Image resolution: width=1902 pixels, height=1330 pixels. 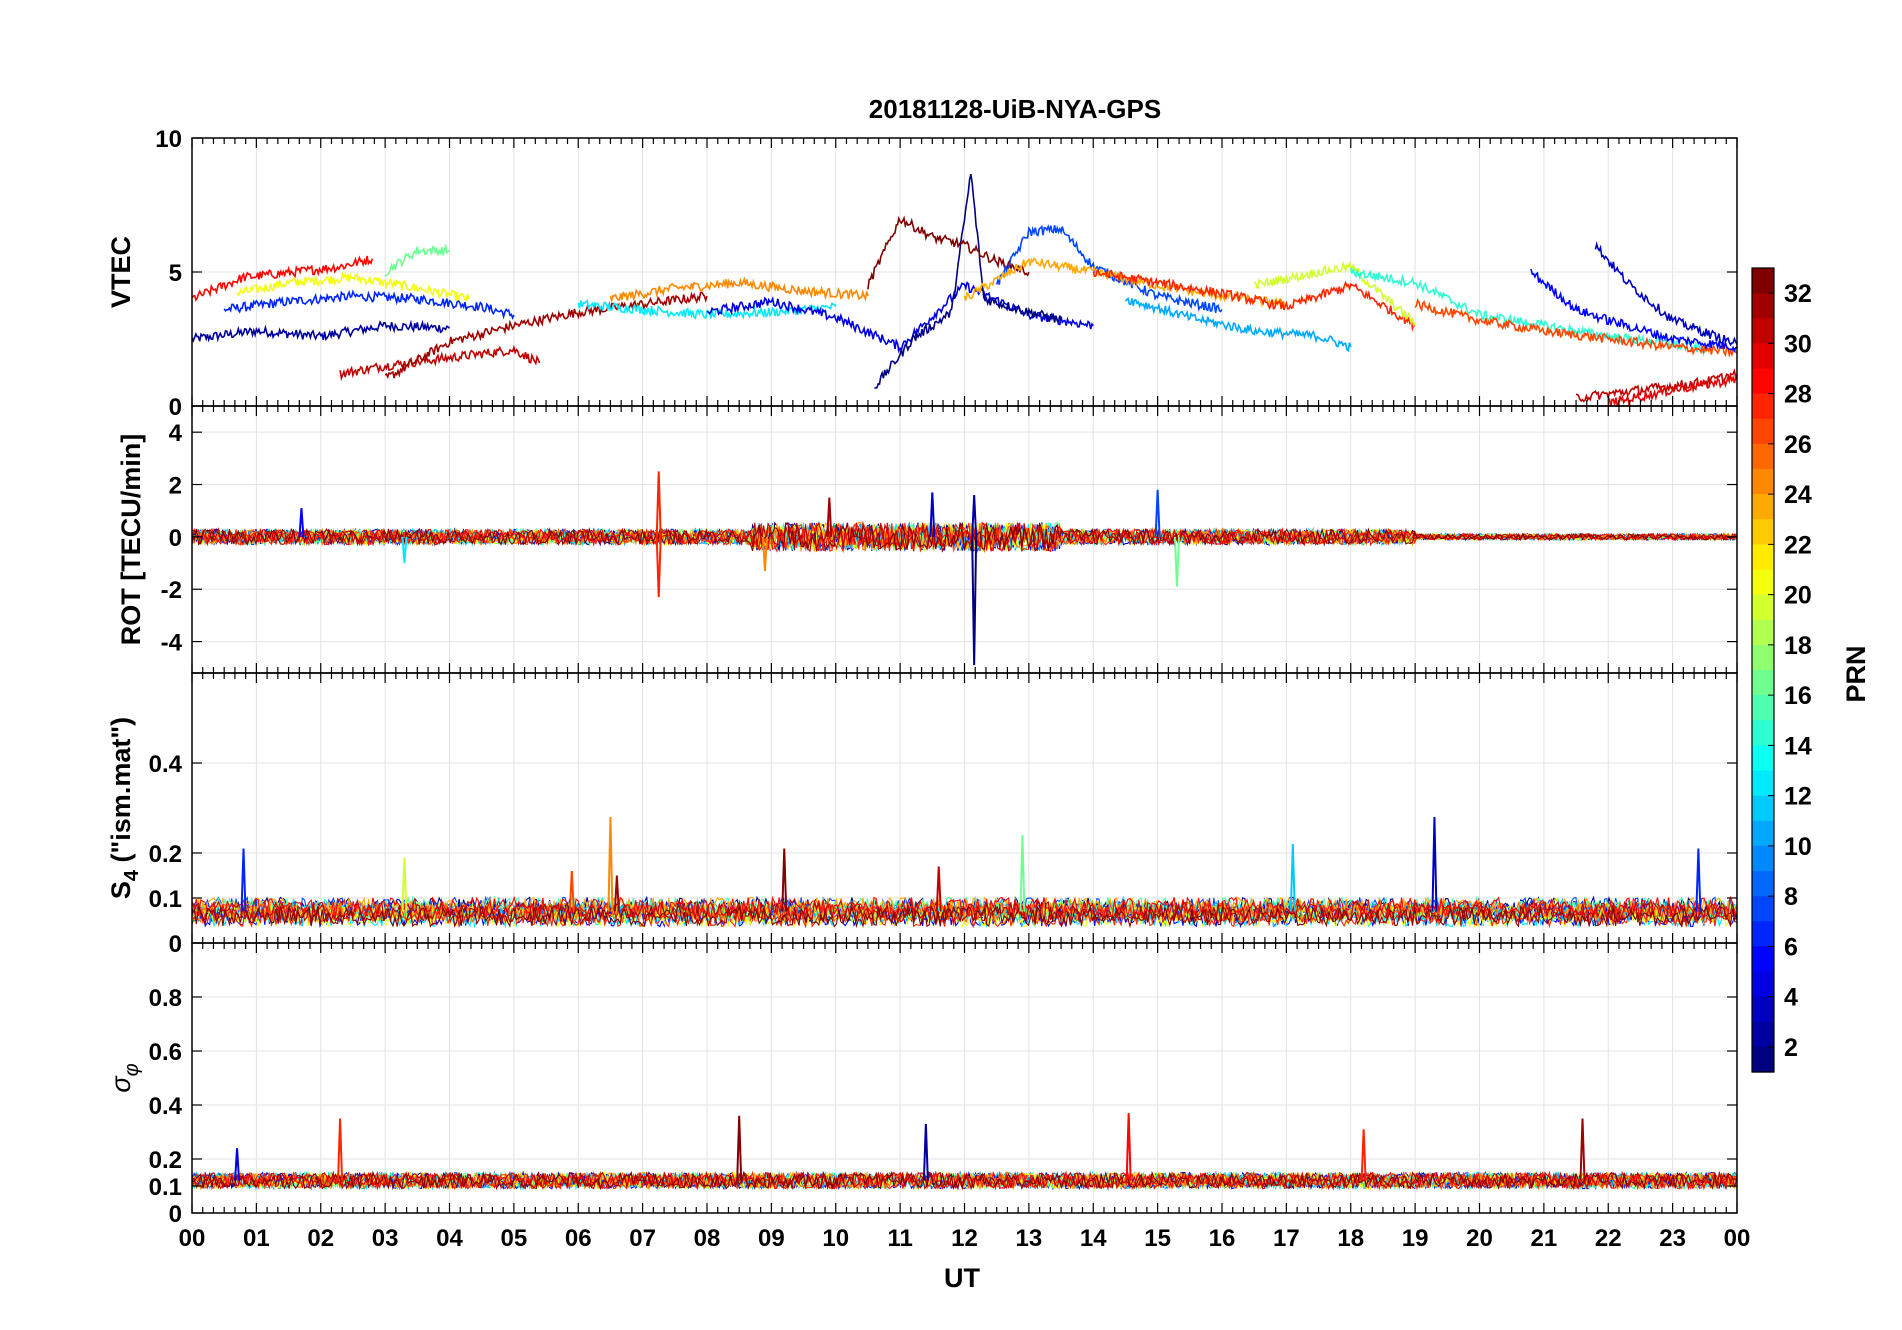 I want to click on y-tick-label: 0.2, so click(x=165, y=854).